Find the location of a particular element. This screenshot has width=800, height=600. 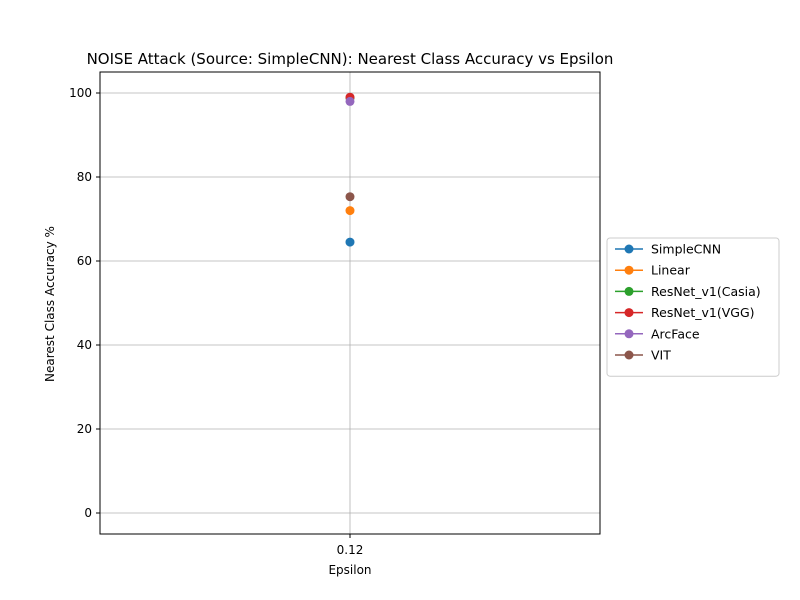

legend-item-label: VIT is located at coordinates (661, 355).